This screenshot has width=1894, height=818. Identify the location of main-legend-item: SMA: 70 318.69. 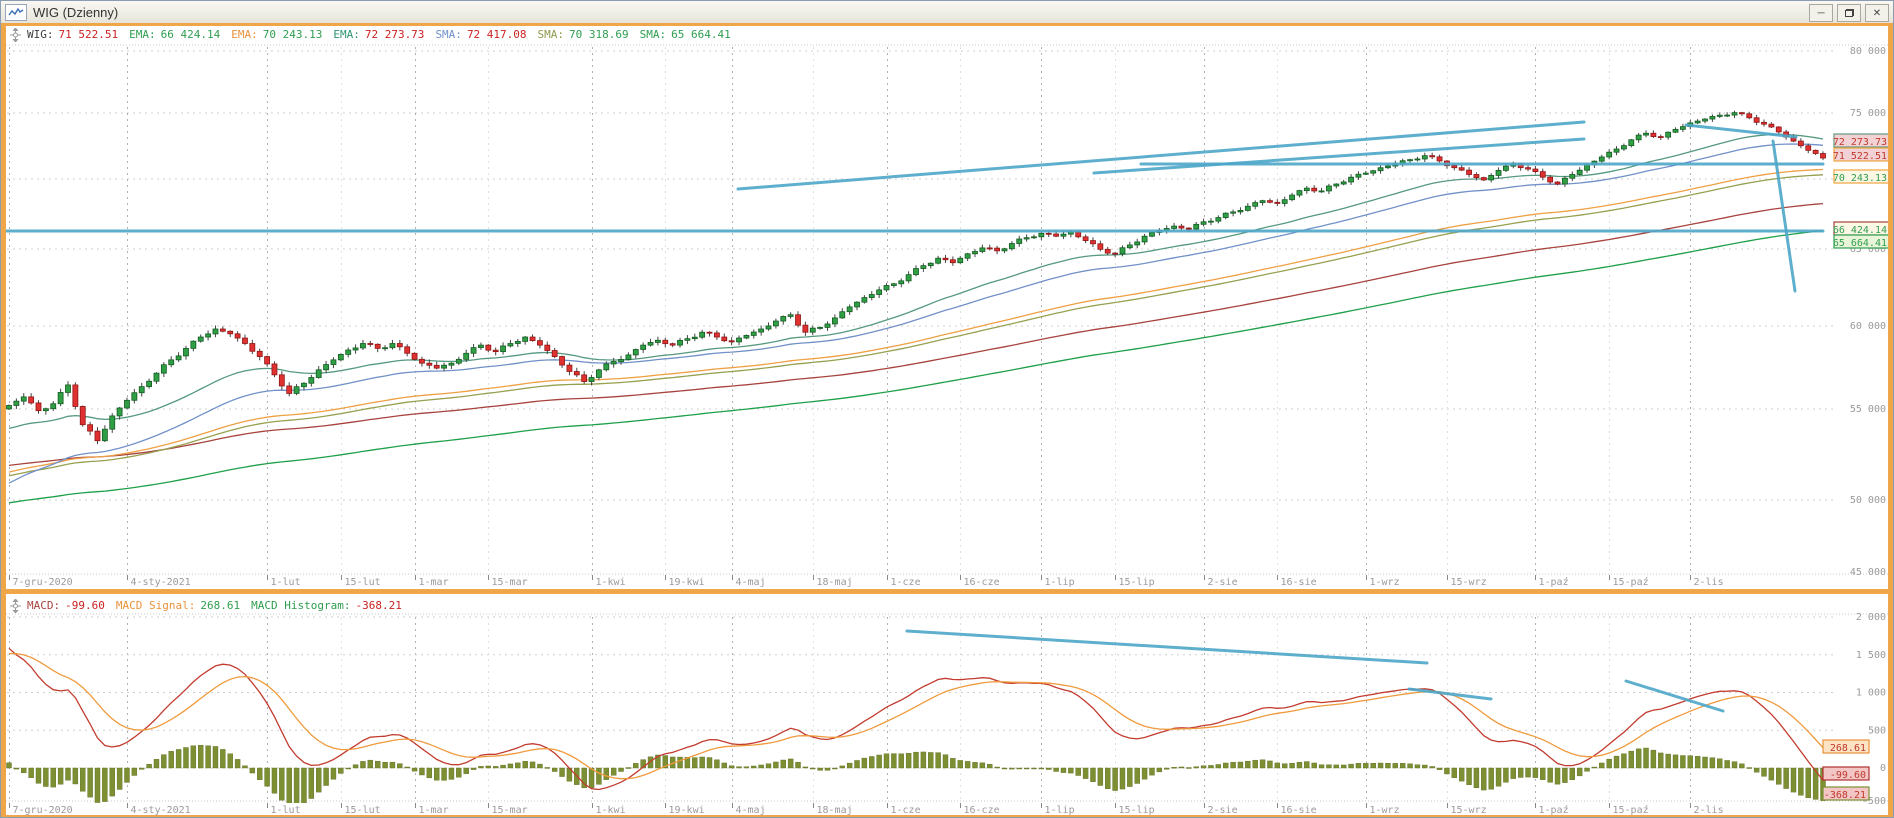
(583, 34).